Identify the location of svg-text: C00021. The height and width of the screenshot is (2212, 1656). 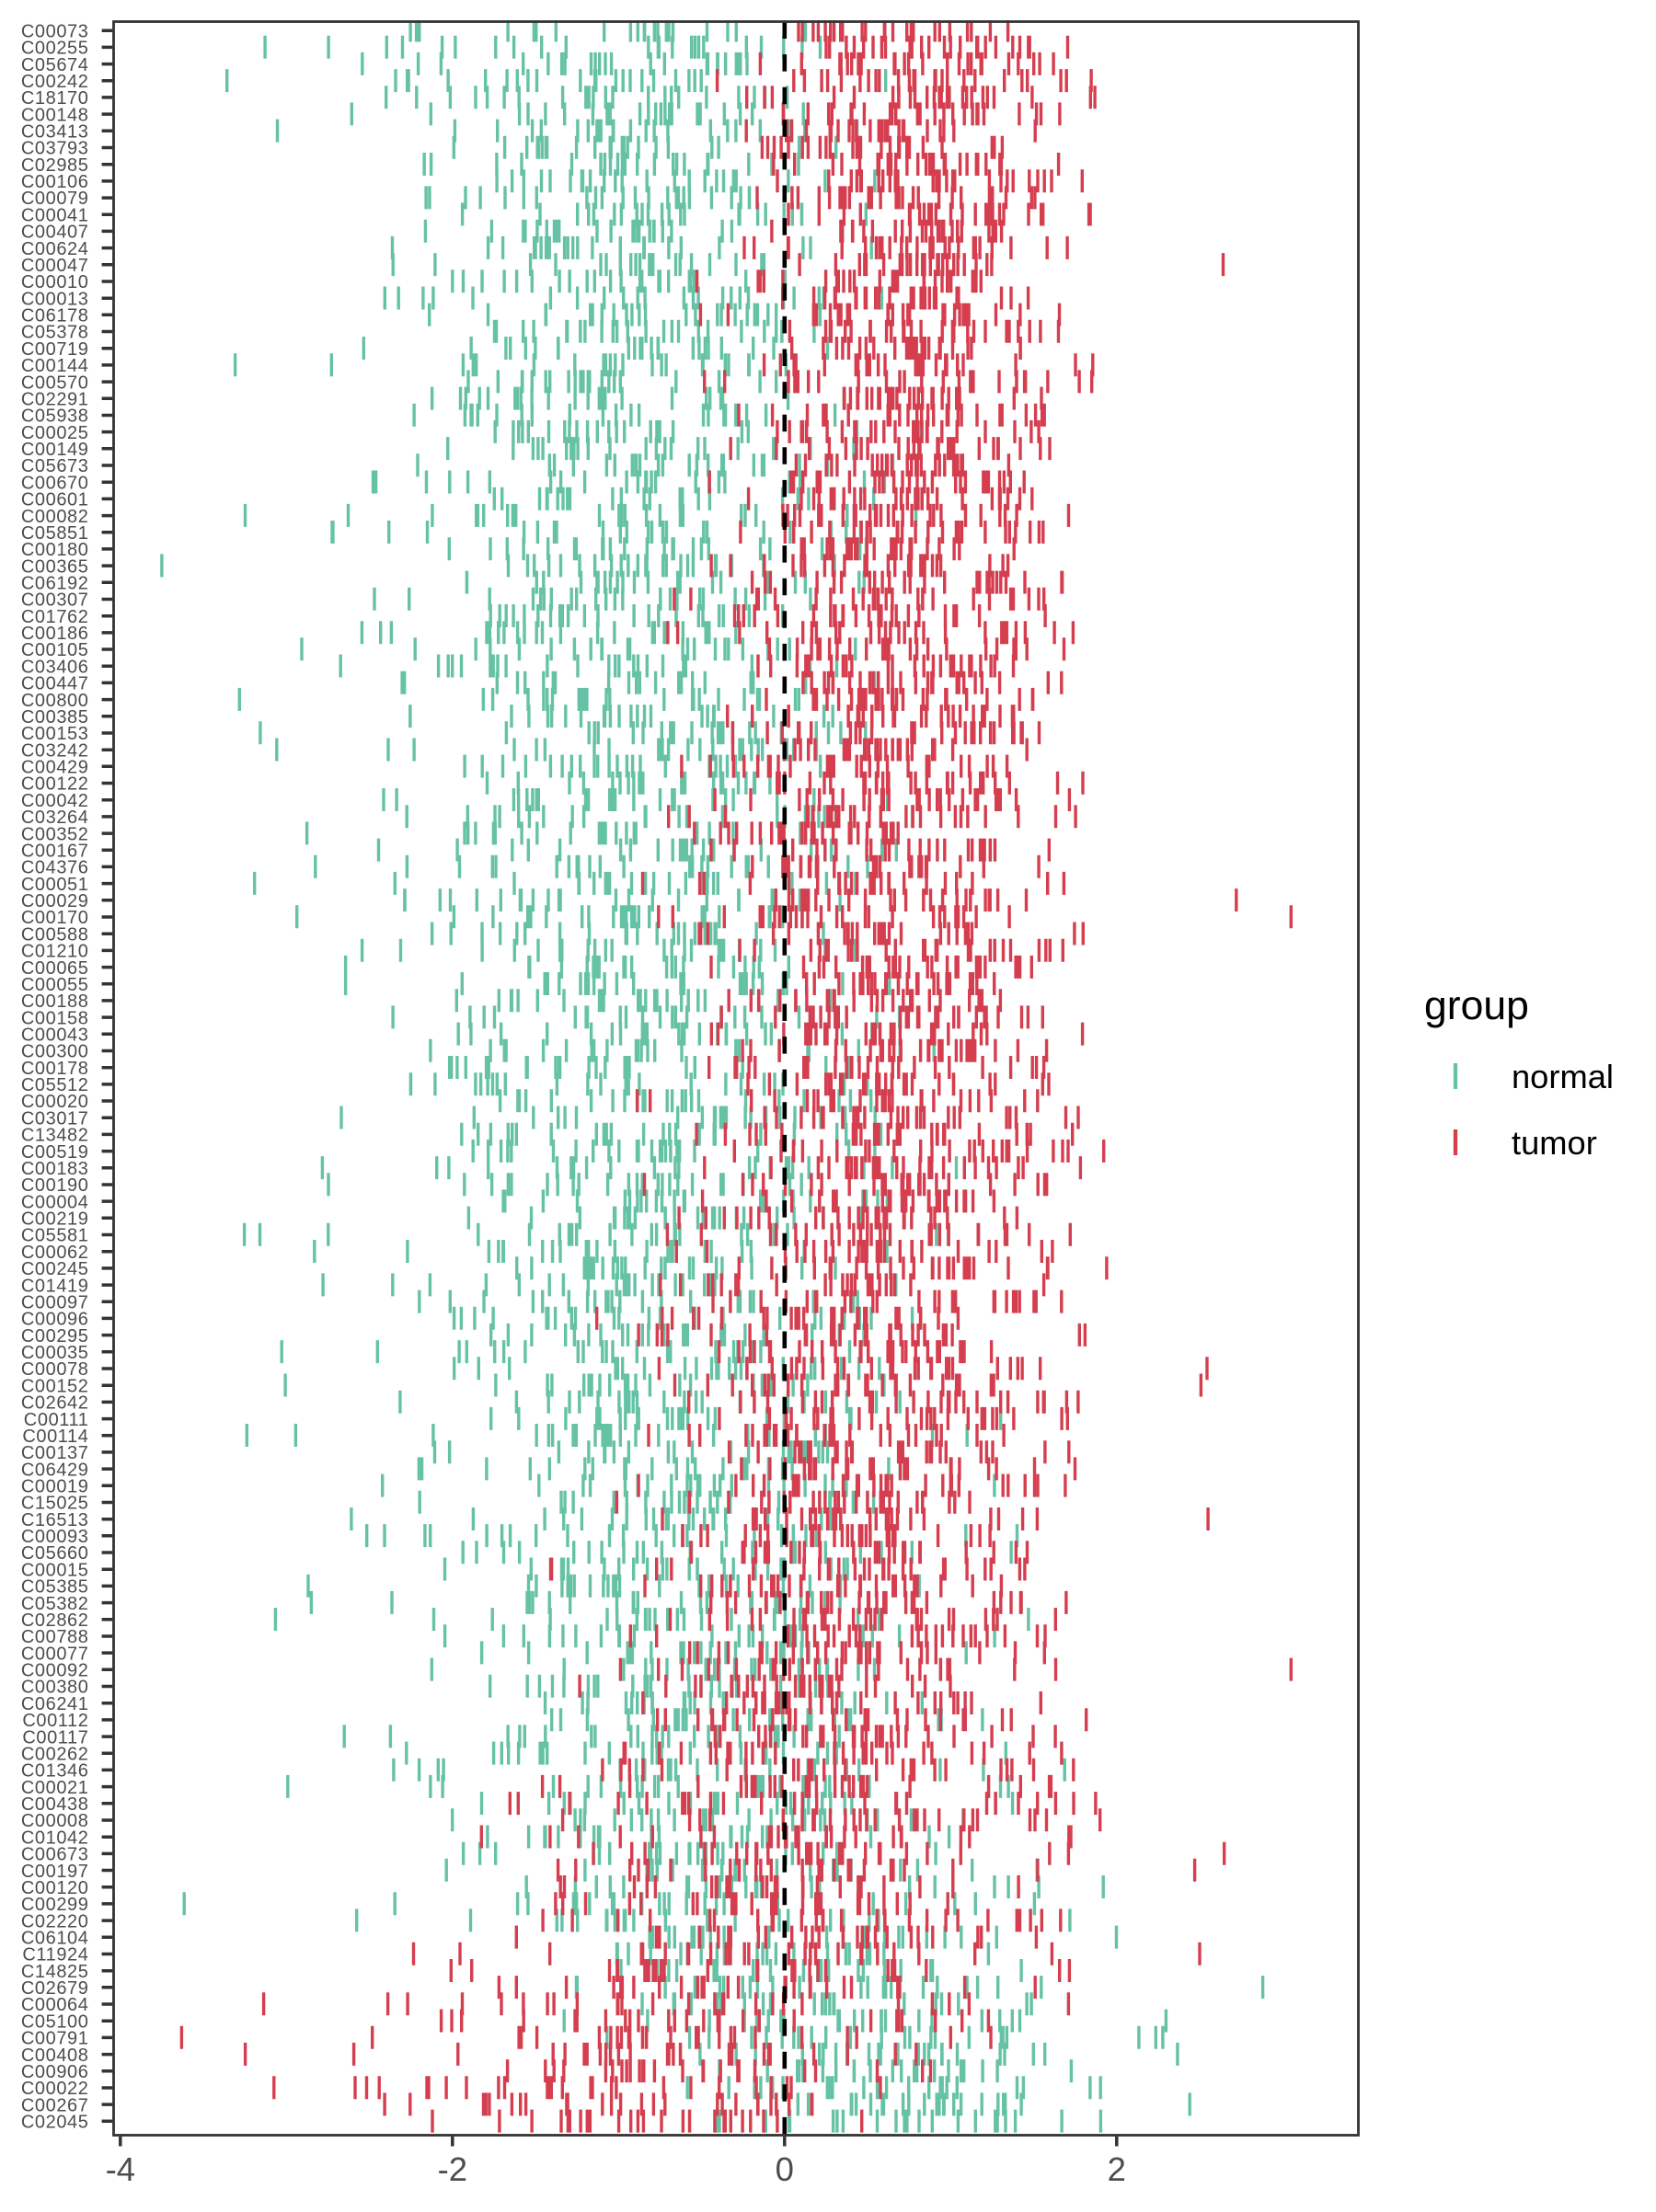
(55, 1788).